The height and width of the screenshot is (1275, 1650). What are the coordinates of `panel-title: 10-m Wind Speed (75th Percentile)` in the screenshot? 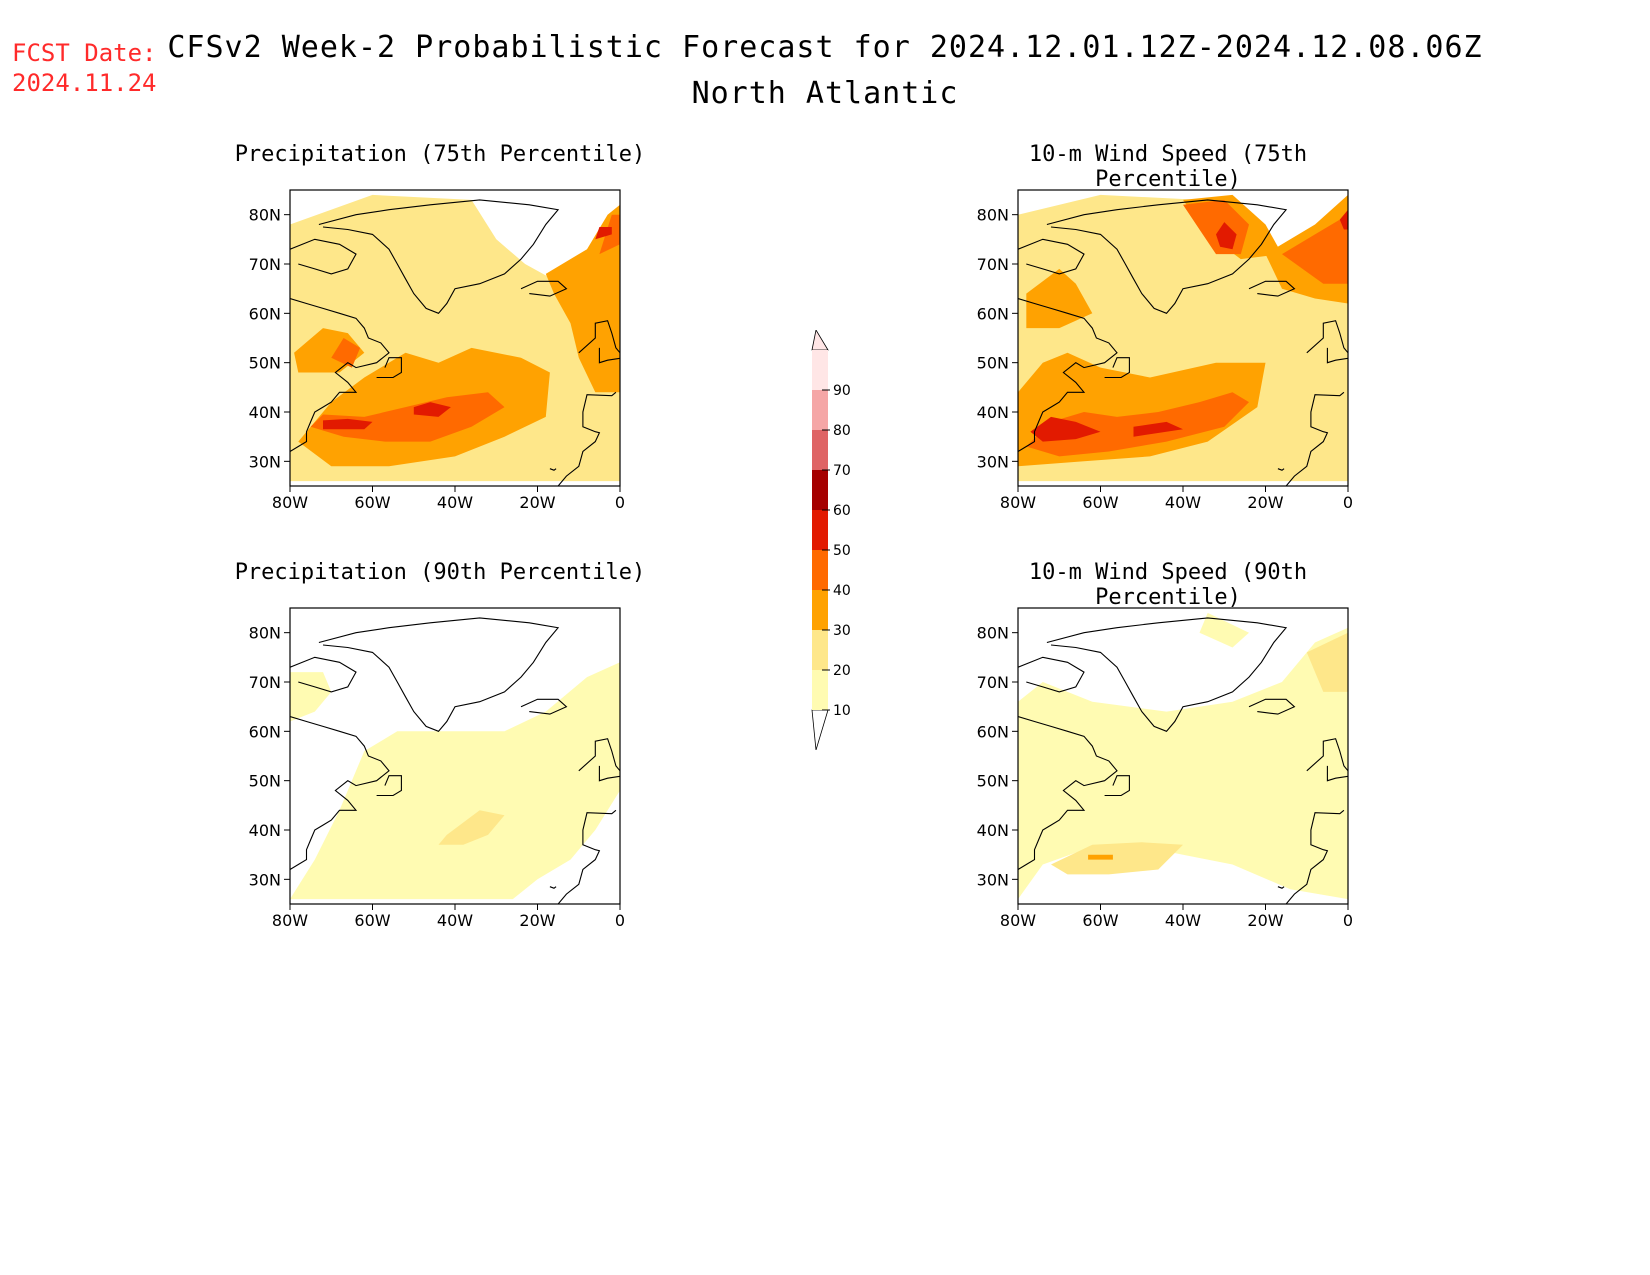 It's located at (1168, 167).